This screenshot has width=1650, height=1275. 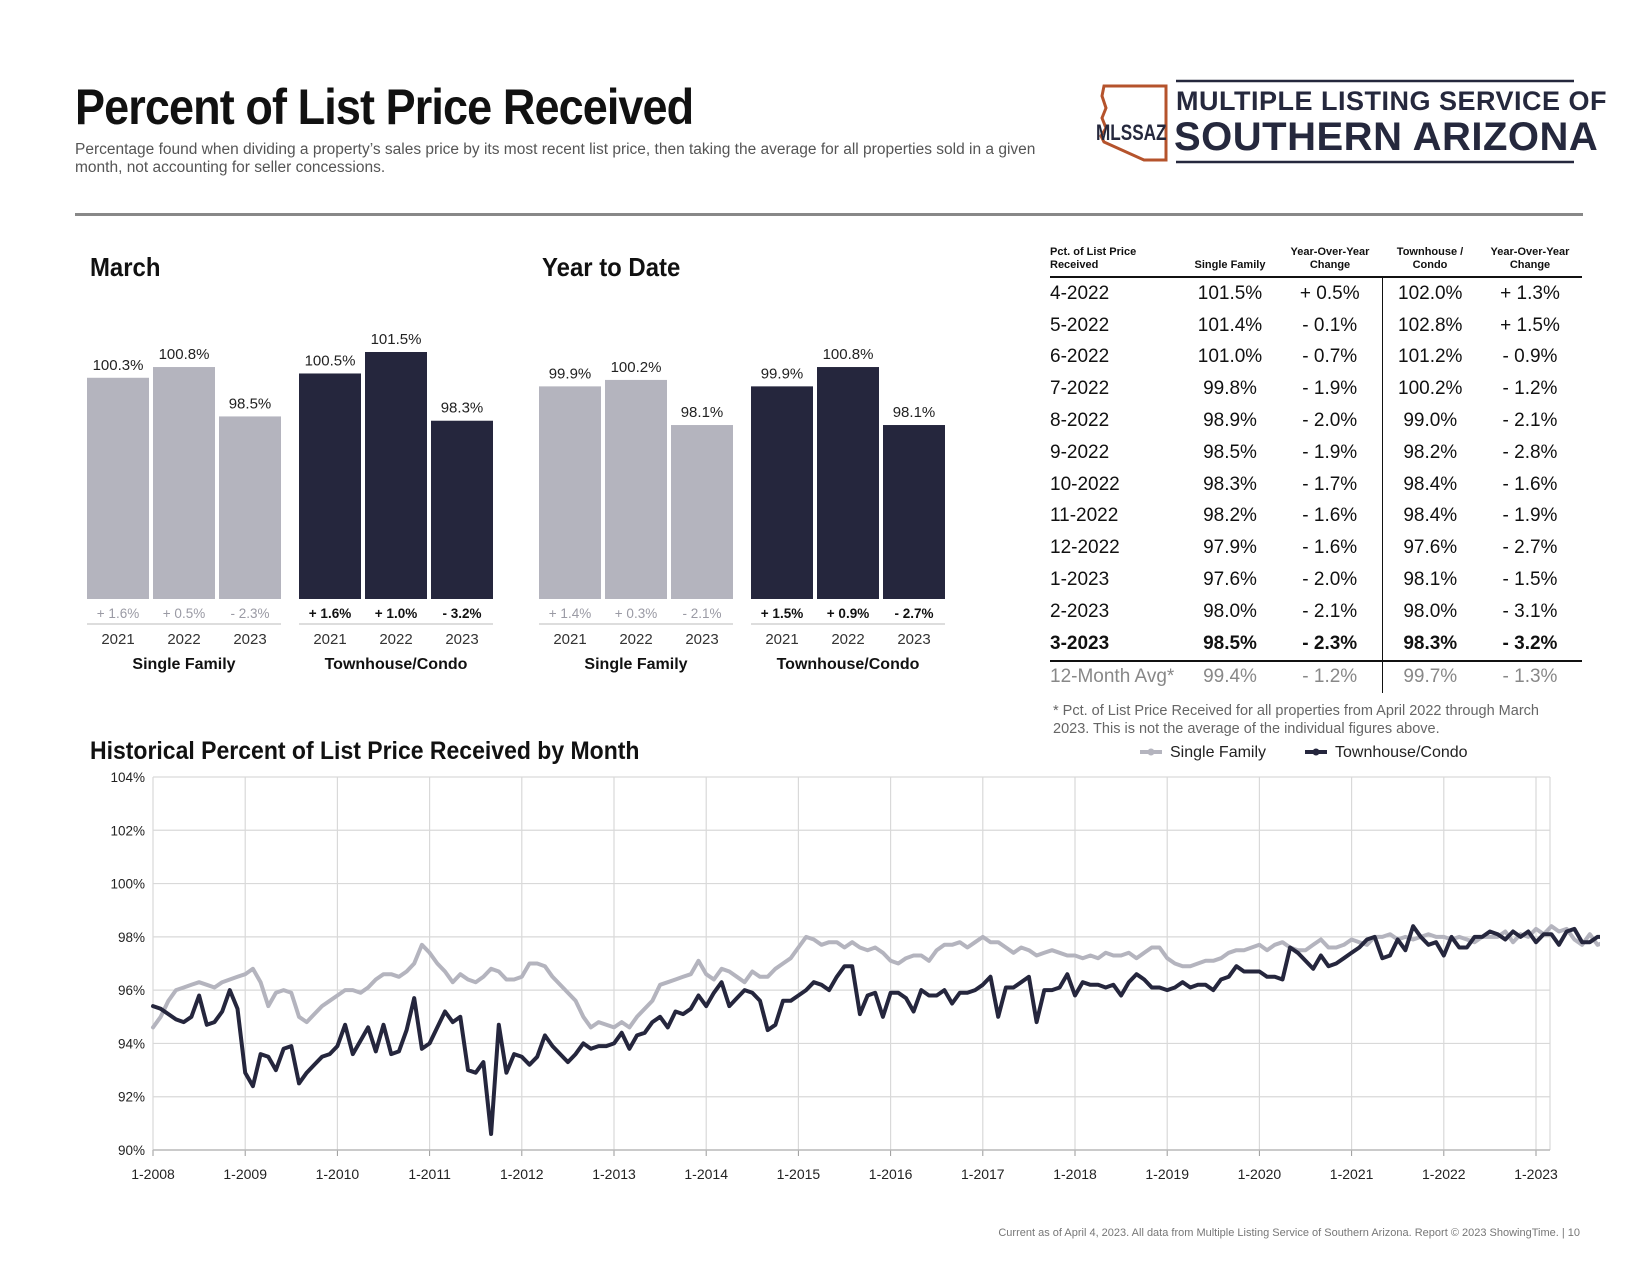 I want to click on table-row: 9-2022 98.5% - 1.9% 98.2% - 2.8%, so click(x=1316, y=452).